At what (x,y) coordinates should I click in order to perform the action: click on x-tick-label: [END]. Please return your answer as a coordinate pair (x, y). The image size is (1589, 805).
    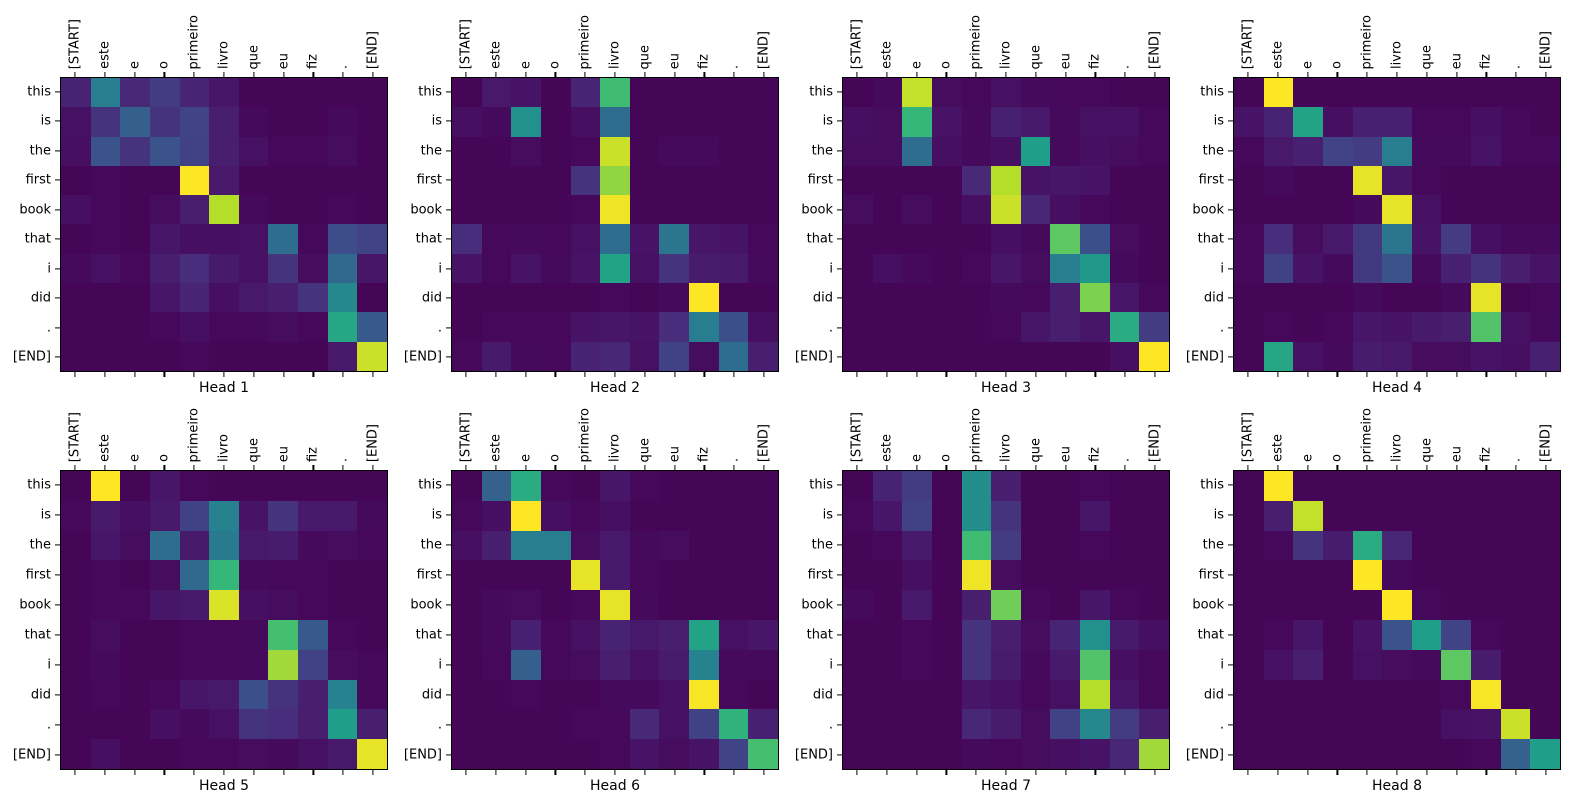
    Looking at the image, I should click on (1155, 49).